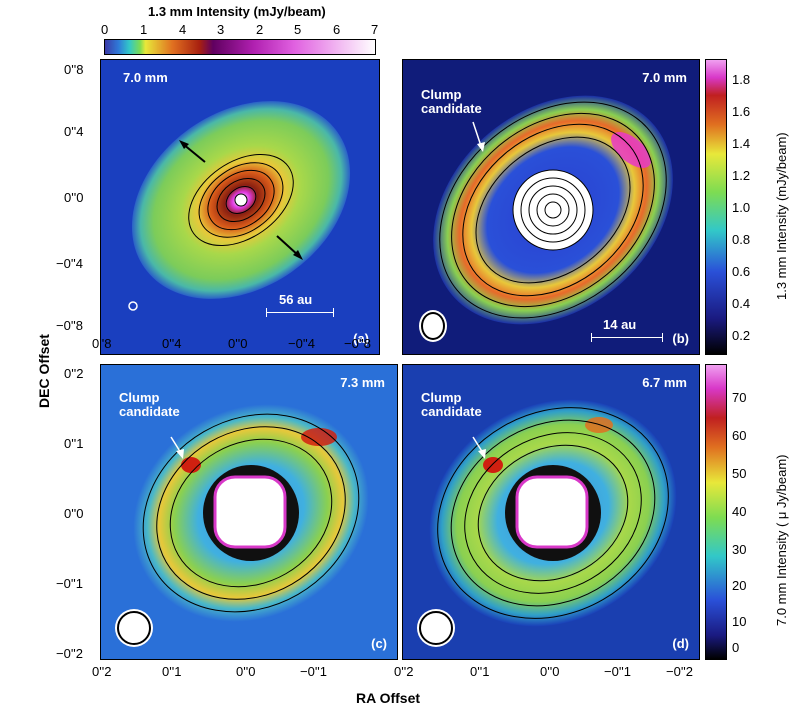  I want to click on panel-c-xtick: 0''1, so click(172, 671).